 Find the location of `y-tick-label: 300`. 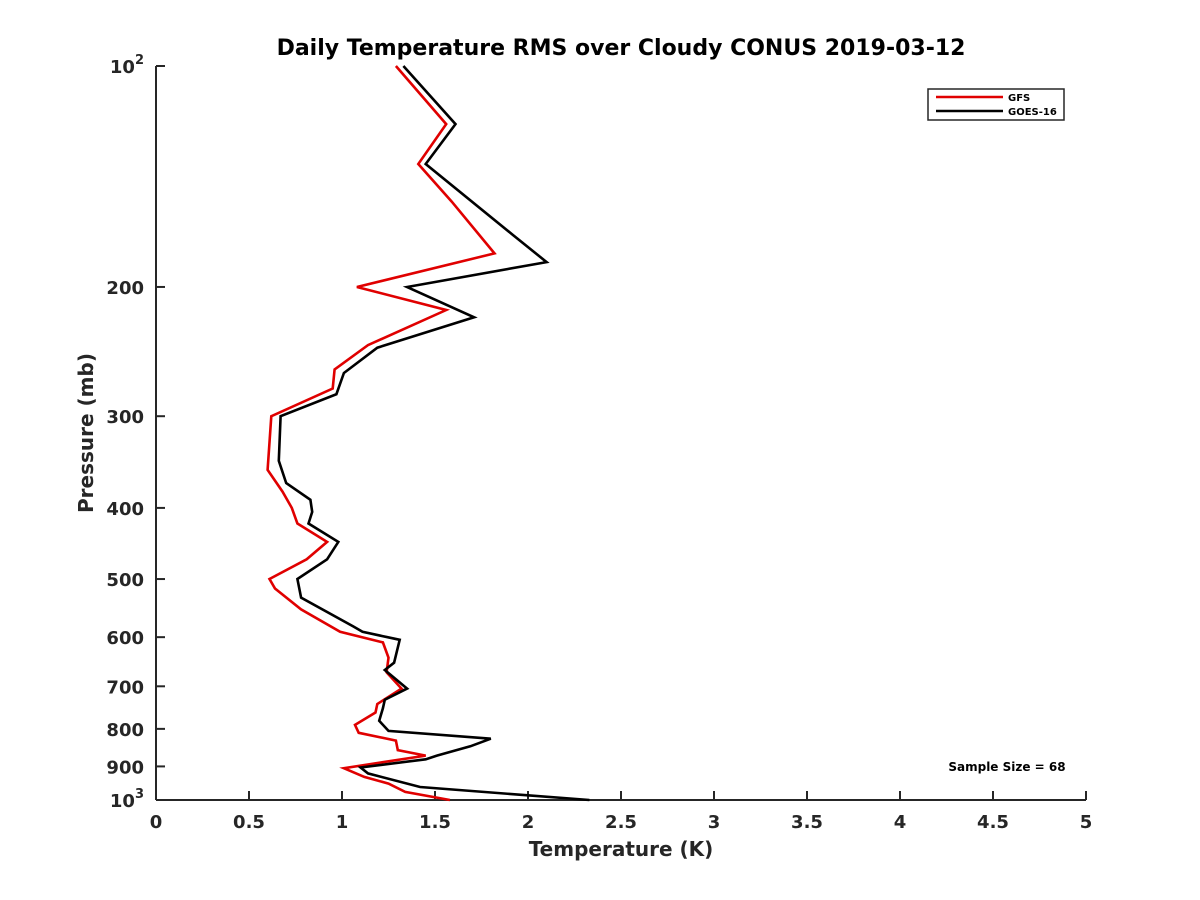

y-tick-label: 300 is located at coordinates (125, 417).